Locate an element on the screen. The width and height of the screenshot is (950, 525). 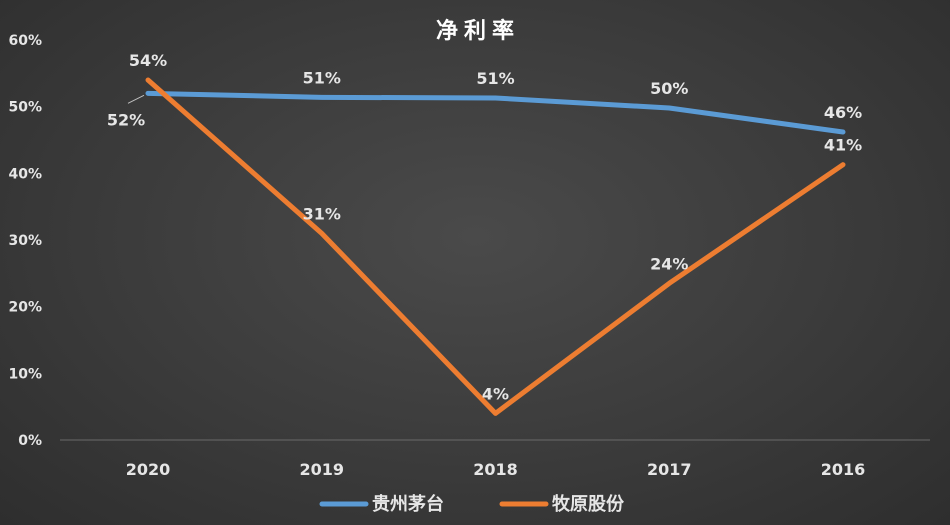
y-tick-label: 40% is located at coordinates (25, 174).